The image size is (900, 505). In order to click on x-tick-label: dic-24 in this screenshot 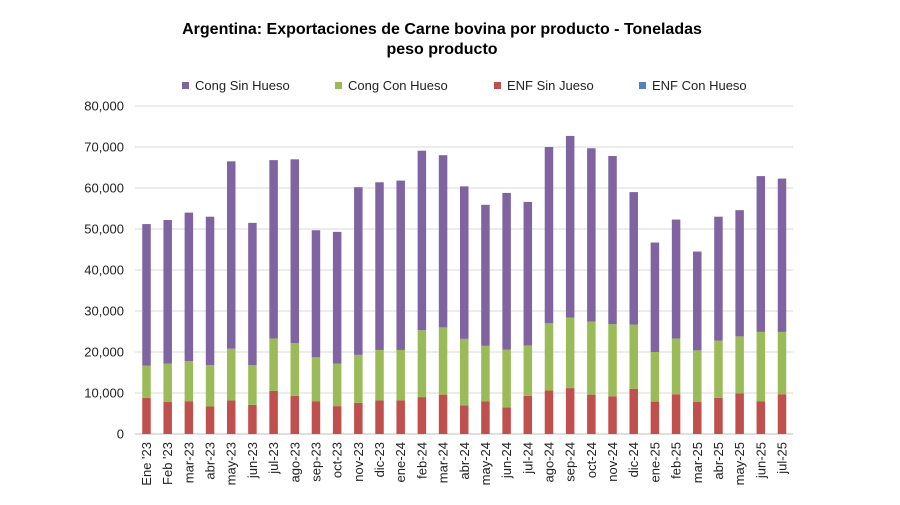, I will do `click(633, 459)`.